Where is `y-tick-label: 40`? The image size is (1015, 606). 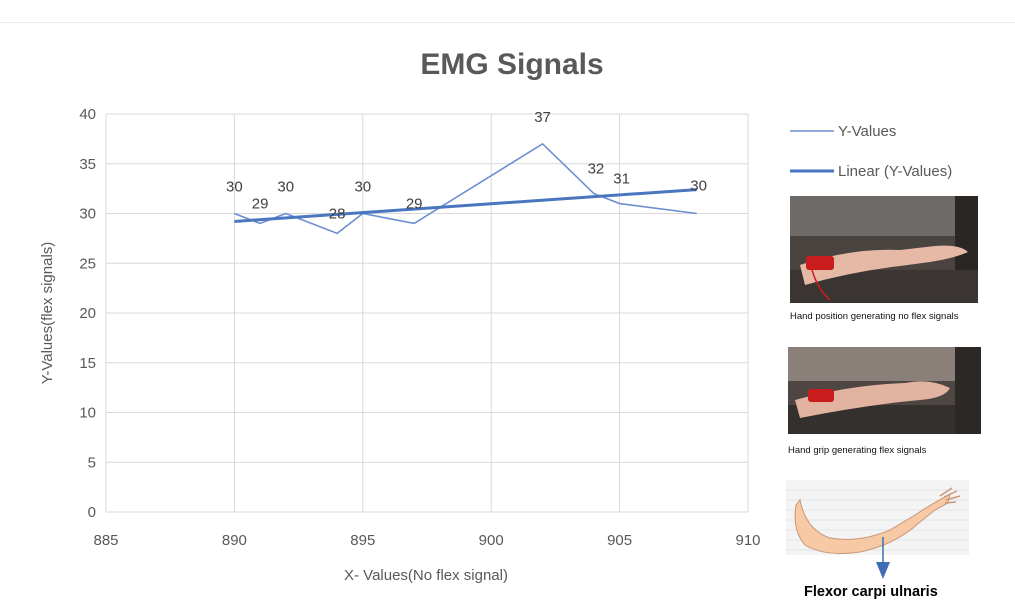
y-tick-label: 40 is located at coordinates (87, 114).